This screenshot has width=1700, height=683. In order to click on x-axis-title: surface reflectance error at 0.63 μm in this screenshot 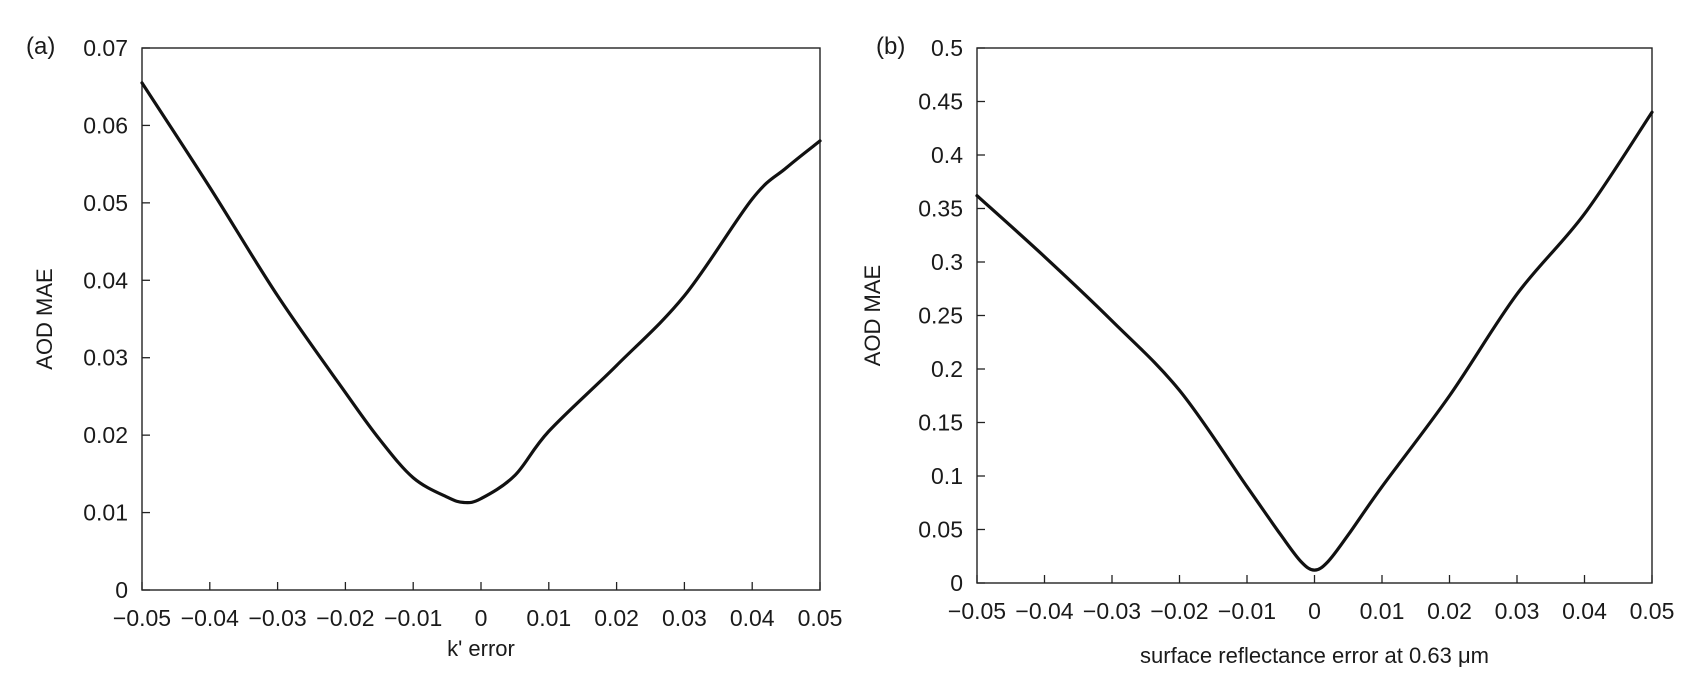, I will do `click(1314, 655)`.